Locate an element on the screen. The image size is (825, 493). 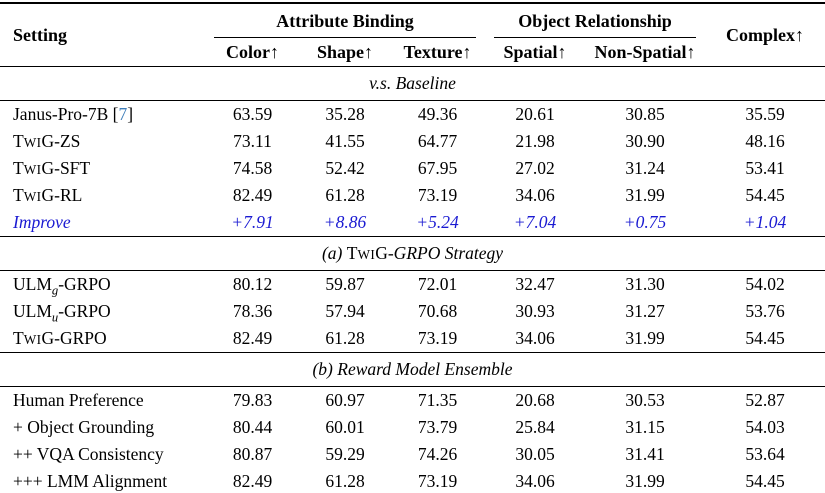
section-band-label: v.s. Baseline is located at coordinates (412, 83).